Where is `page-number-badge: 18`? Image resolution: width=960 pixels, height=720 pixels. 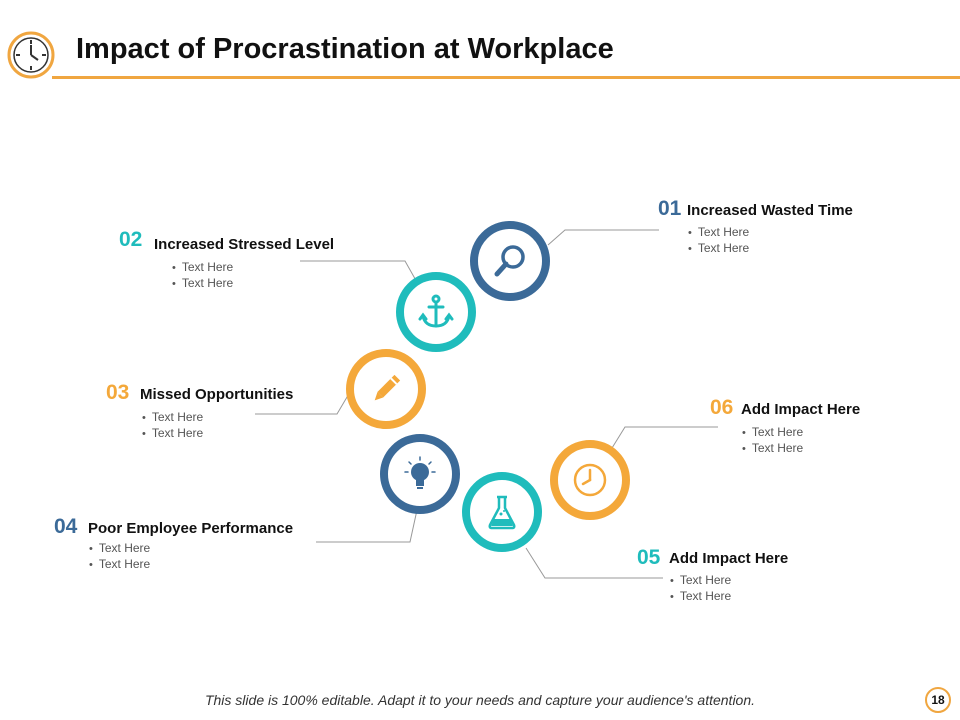
page-number-badge: 18 is located at coordinates (938, 700).